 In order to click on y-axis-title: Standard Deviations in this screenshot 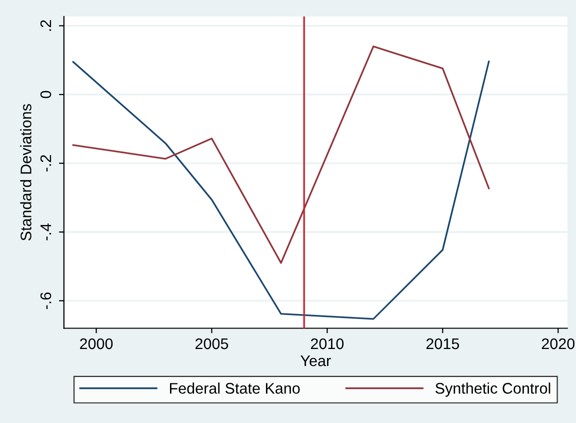, I will do `click(26, 172)`.